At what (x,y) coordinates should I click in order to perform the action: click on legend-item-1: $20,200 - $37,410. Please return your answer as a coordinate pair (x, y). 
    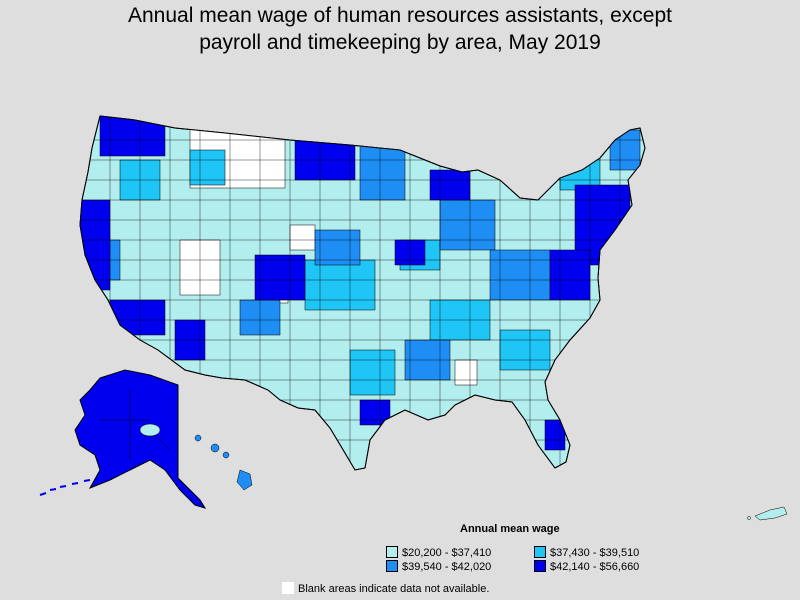
    Looking at the image, I should click on (438, 552).